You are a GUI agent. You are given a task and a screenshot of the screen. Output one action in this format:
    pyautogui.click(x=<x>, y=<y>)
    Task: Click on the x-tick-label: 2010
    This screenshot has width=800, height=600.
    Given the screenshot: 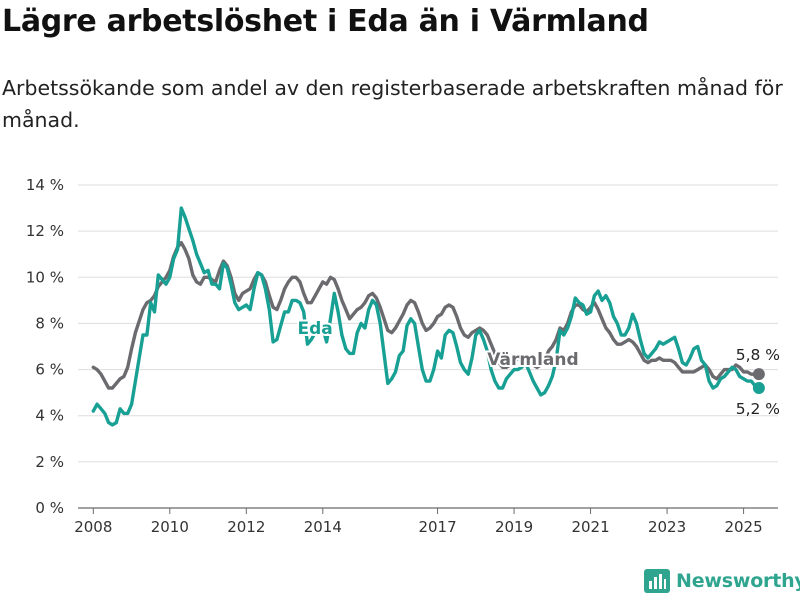 What is the action you would take?
    pyautogui.click(x=170, y=527)
    